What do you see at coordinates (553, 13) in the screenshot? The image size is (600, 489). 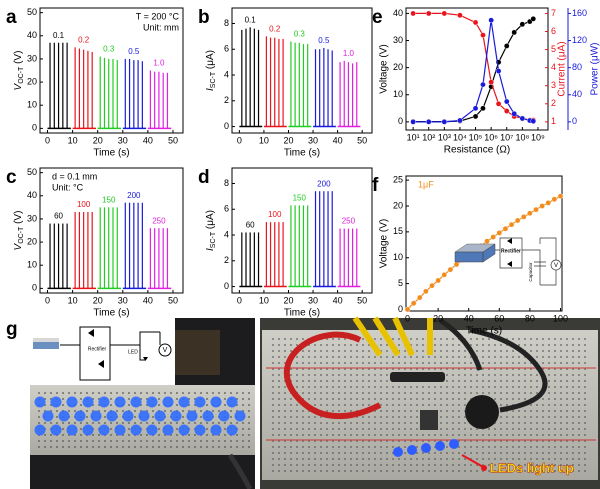 I see `y2-tick-label: 7` at bounding box center [553, 13].